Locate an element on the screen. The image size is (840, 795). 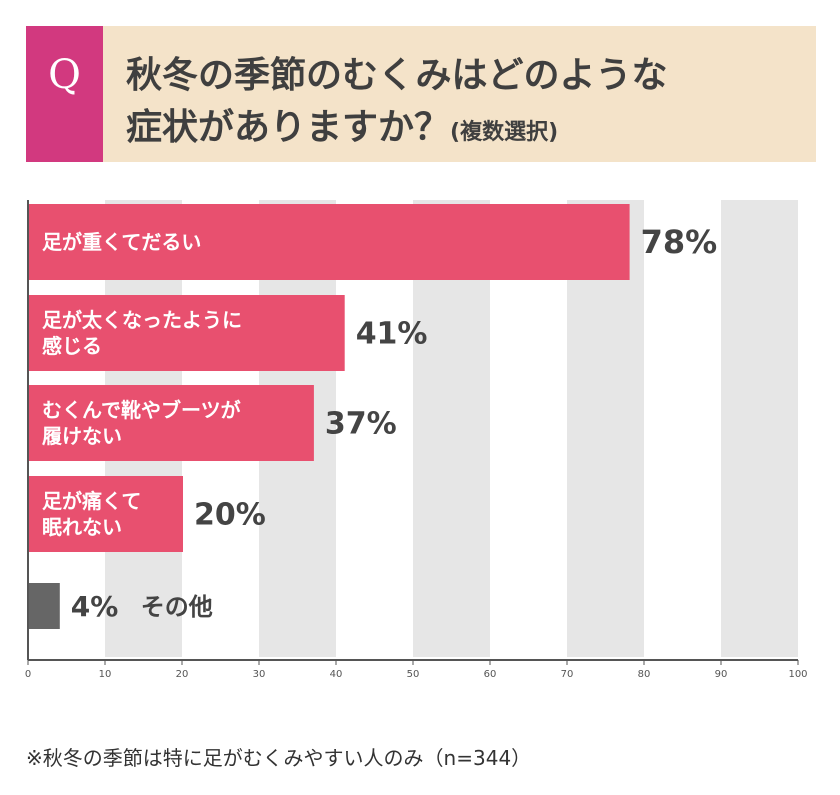
bar-value-label: 37% is located at coordinates (361, 424).